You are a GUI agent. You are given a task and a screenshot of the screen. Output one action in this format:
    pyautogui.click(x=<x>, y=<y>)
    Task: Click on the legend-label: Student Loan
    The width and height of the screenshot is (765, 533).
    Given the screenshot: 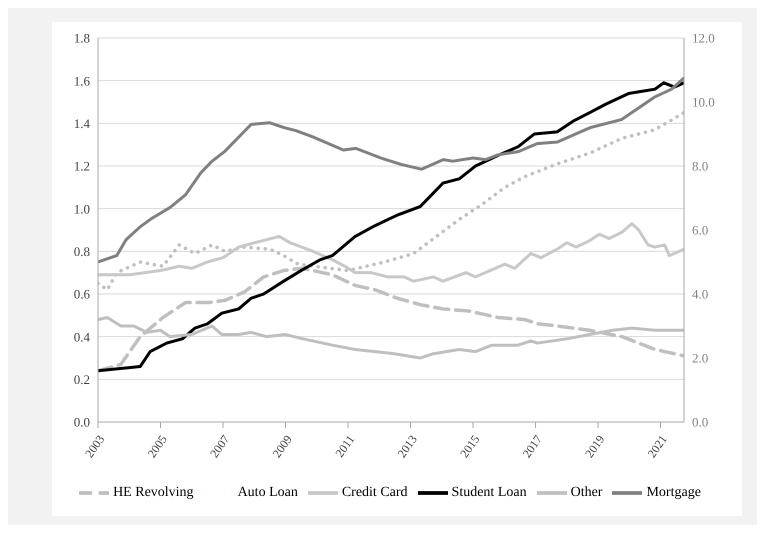 What is the action you would take?
    pyautogui.click(x=489, y=492)
    